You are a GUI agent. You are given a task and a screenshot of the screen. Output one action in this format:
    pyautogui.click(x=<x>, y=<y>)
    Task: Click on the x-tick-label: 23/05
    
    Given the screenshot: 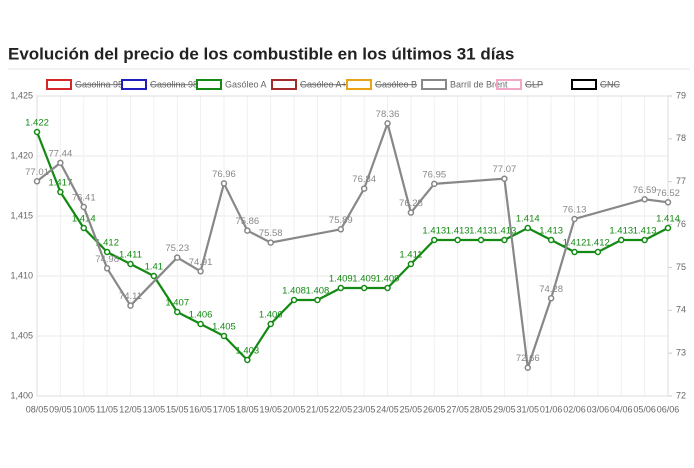 What is the action you would take?
    pyautogui.click(x=364, y=409)
    